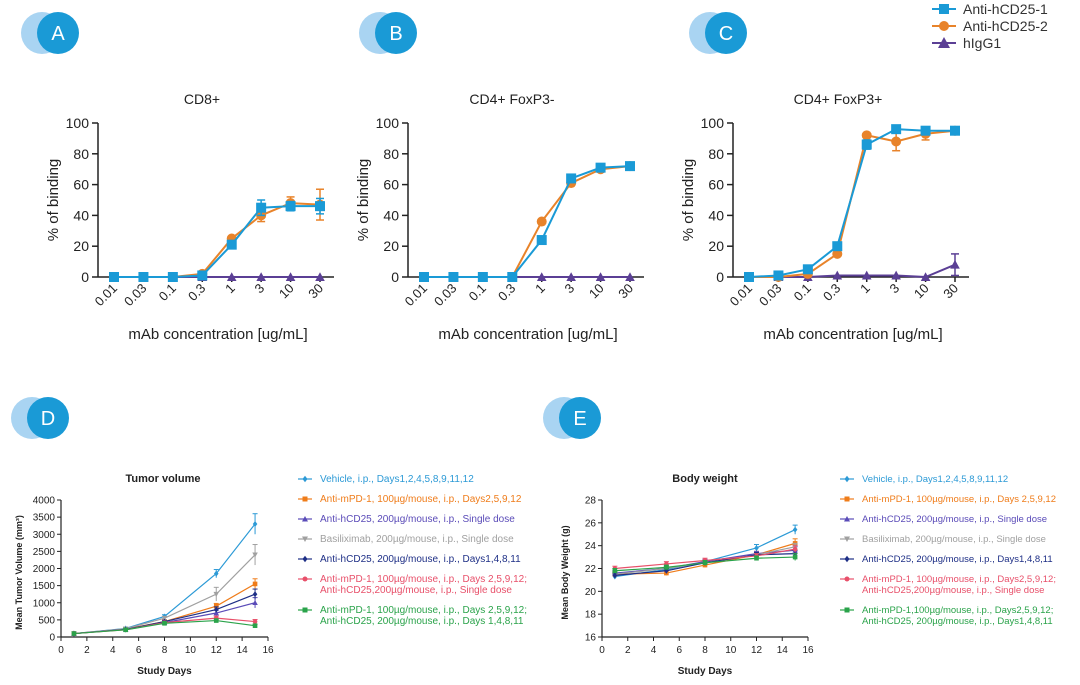 This screenshot has height=685, width=1080. Describe the element at coordinates (44, 603) in the screenshot. I see `y-tick-label: 1000` at that location.